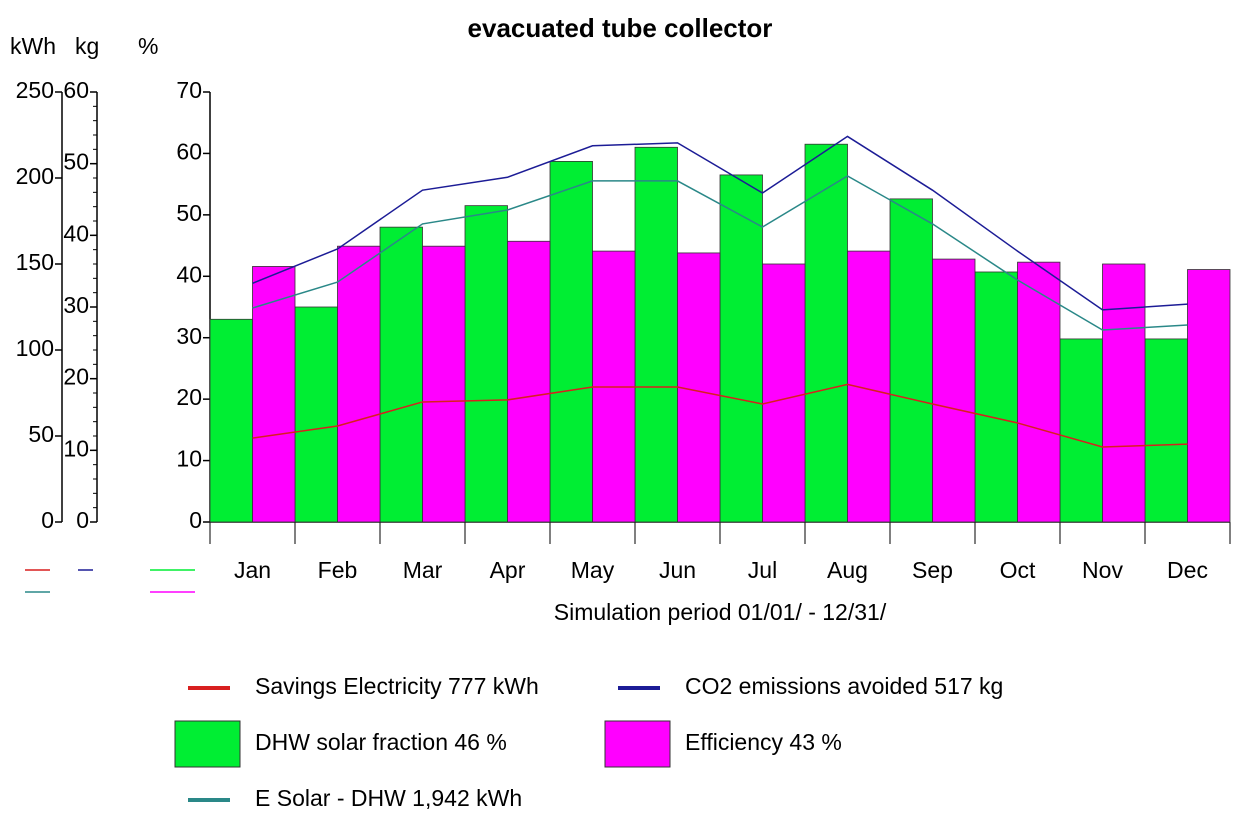 This screenshot has height=819, width=1240. Describe the element at coordinates (35, 176) in the screenshot. I see `y2-tick-label: 200` at that location.